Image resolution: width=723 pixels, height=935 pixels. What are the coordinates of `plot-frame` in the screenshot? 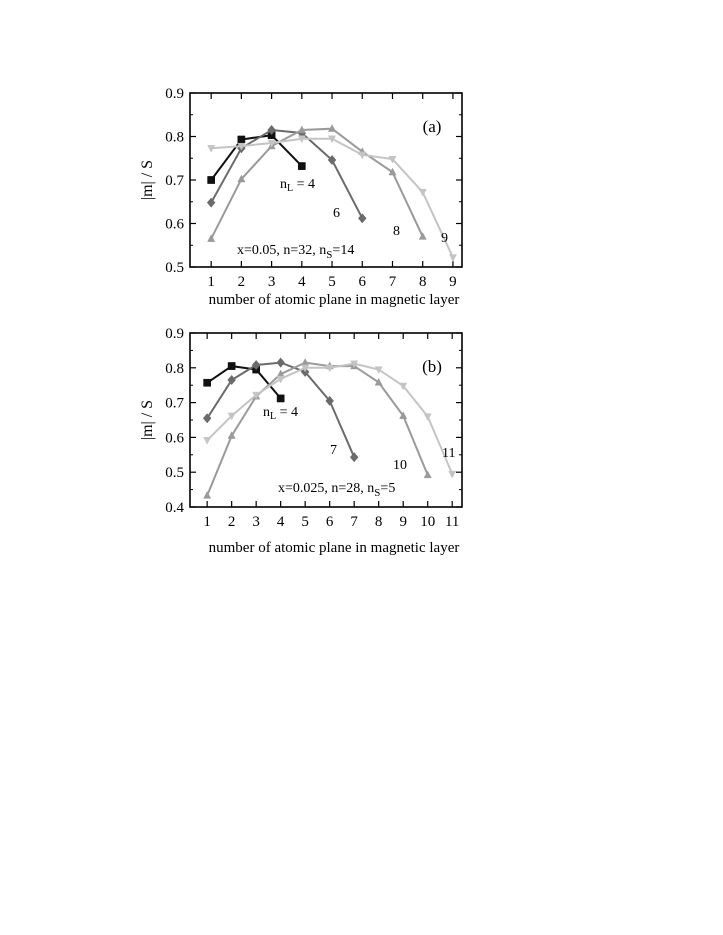 It's located at (326, 180).